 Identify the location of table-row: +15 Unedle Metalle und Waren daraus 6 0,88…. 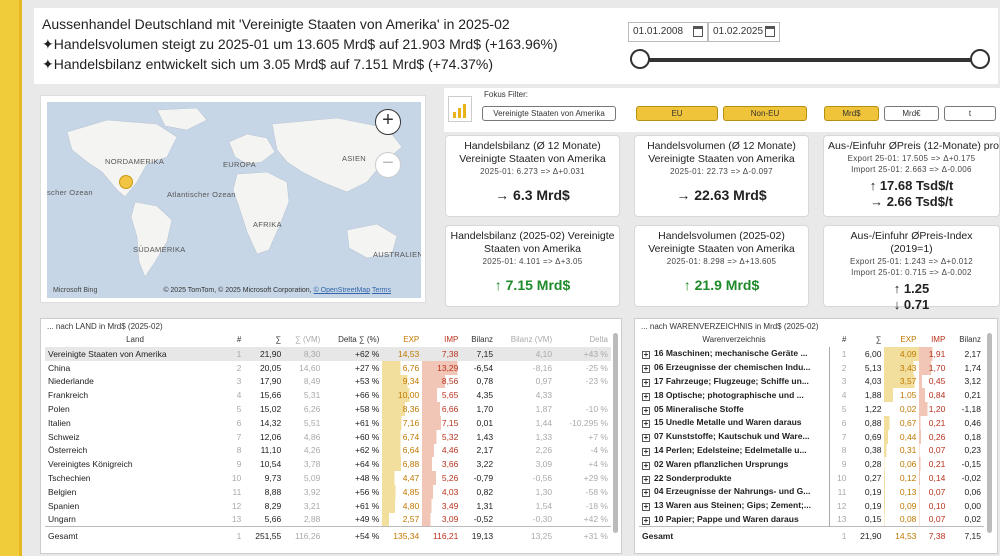
(811, 422).